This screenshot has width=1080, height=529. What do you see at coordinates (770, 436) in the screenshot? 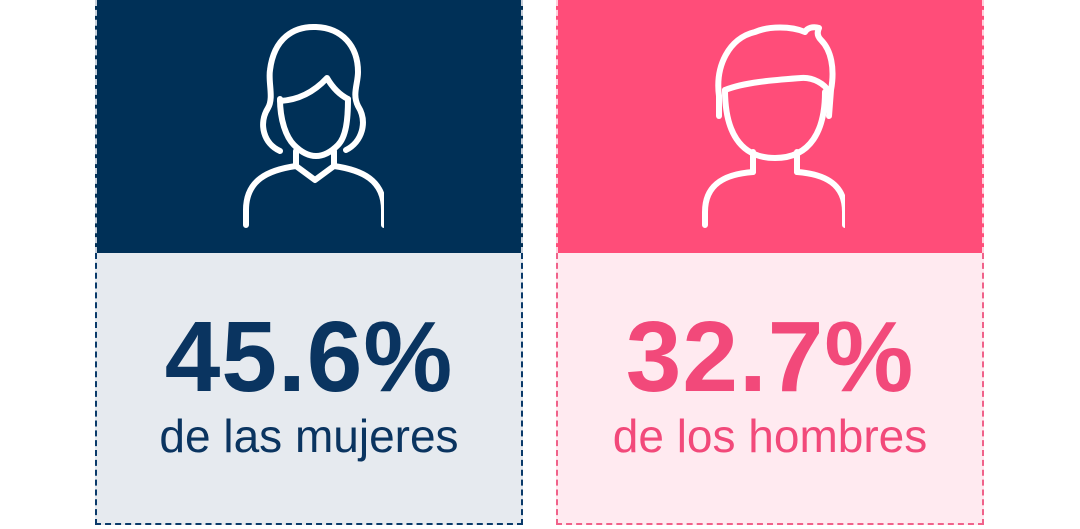
I see `men-percent-label: de los hombres` at bounding box center [770, 436].